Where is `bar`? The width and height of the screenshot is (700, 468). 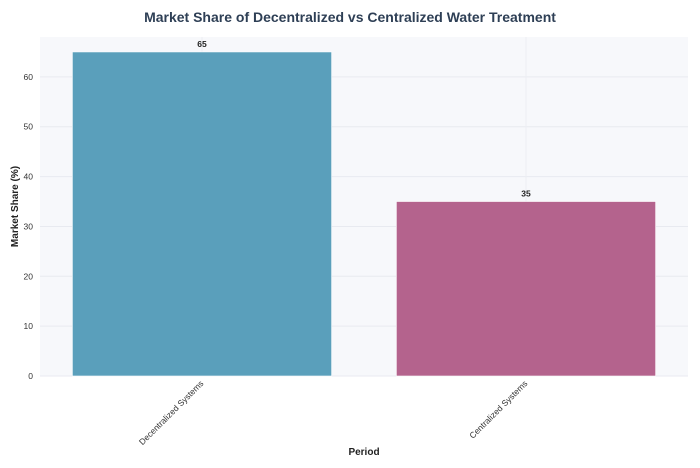 bar is located at coordinates (526, 289).